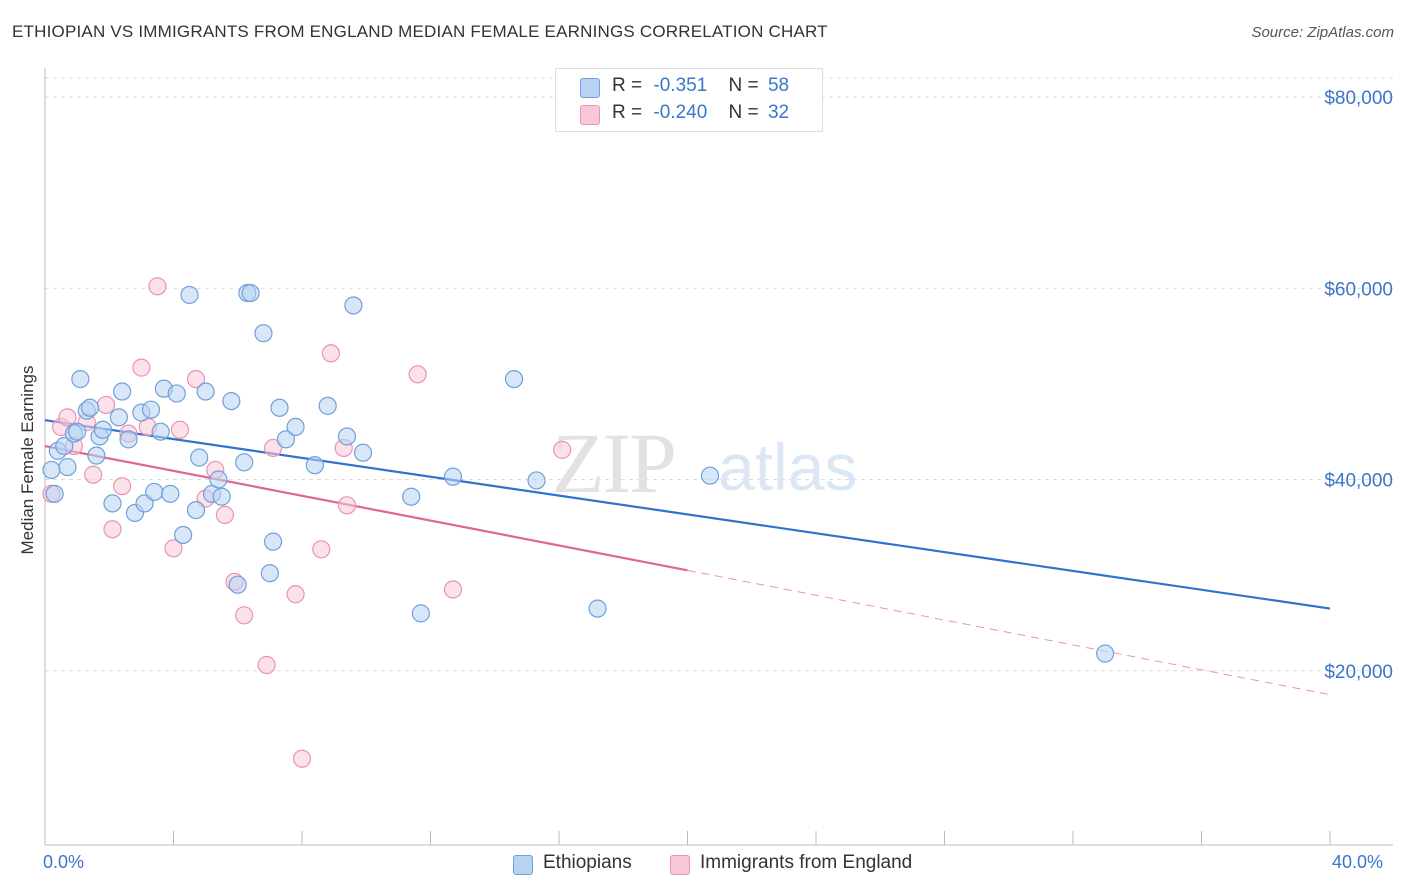 The image size is (1406, 892). Describe the element at coordinates (590, 88) in the screenshot. I see `legend-swatch-ethiopians` at that location.